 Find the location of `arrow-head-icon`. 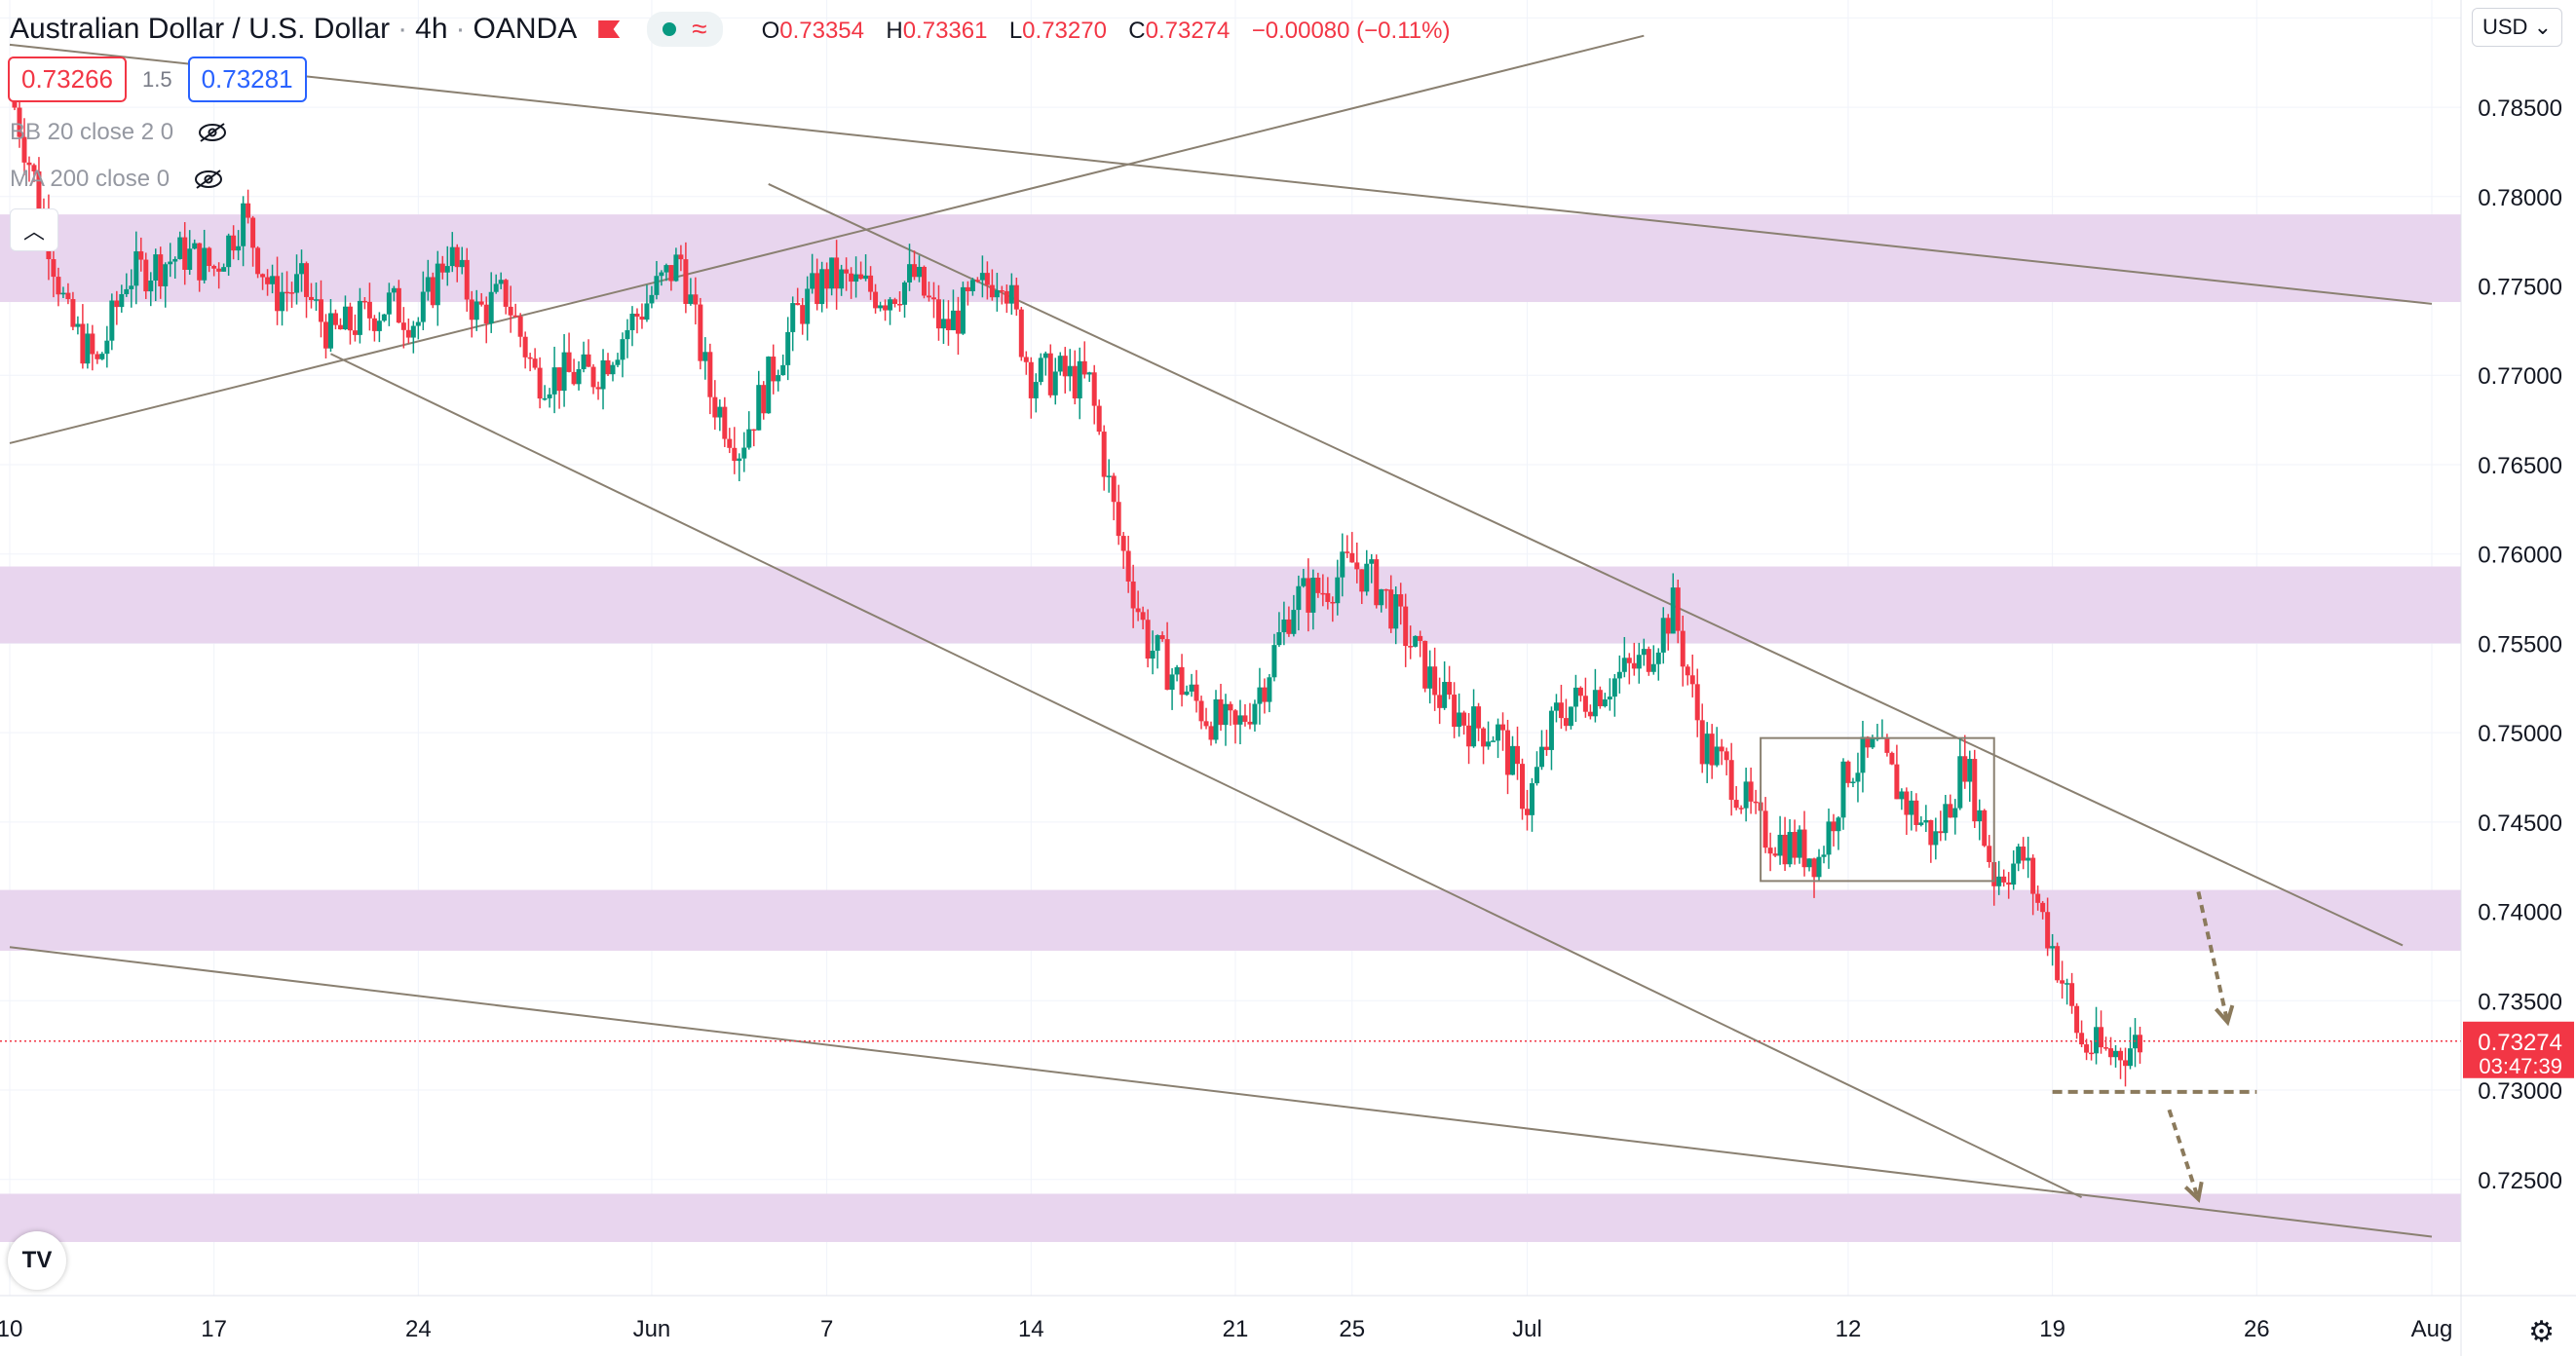

arrow-head-icon is located at coordinates (2193, 1192).